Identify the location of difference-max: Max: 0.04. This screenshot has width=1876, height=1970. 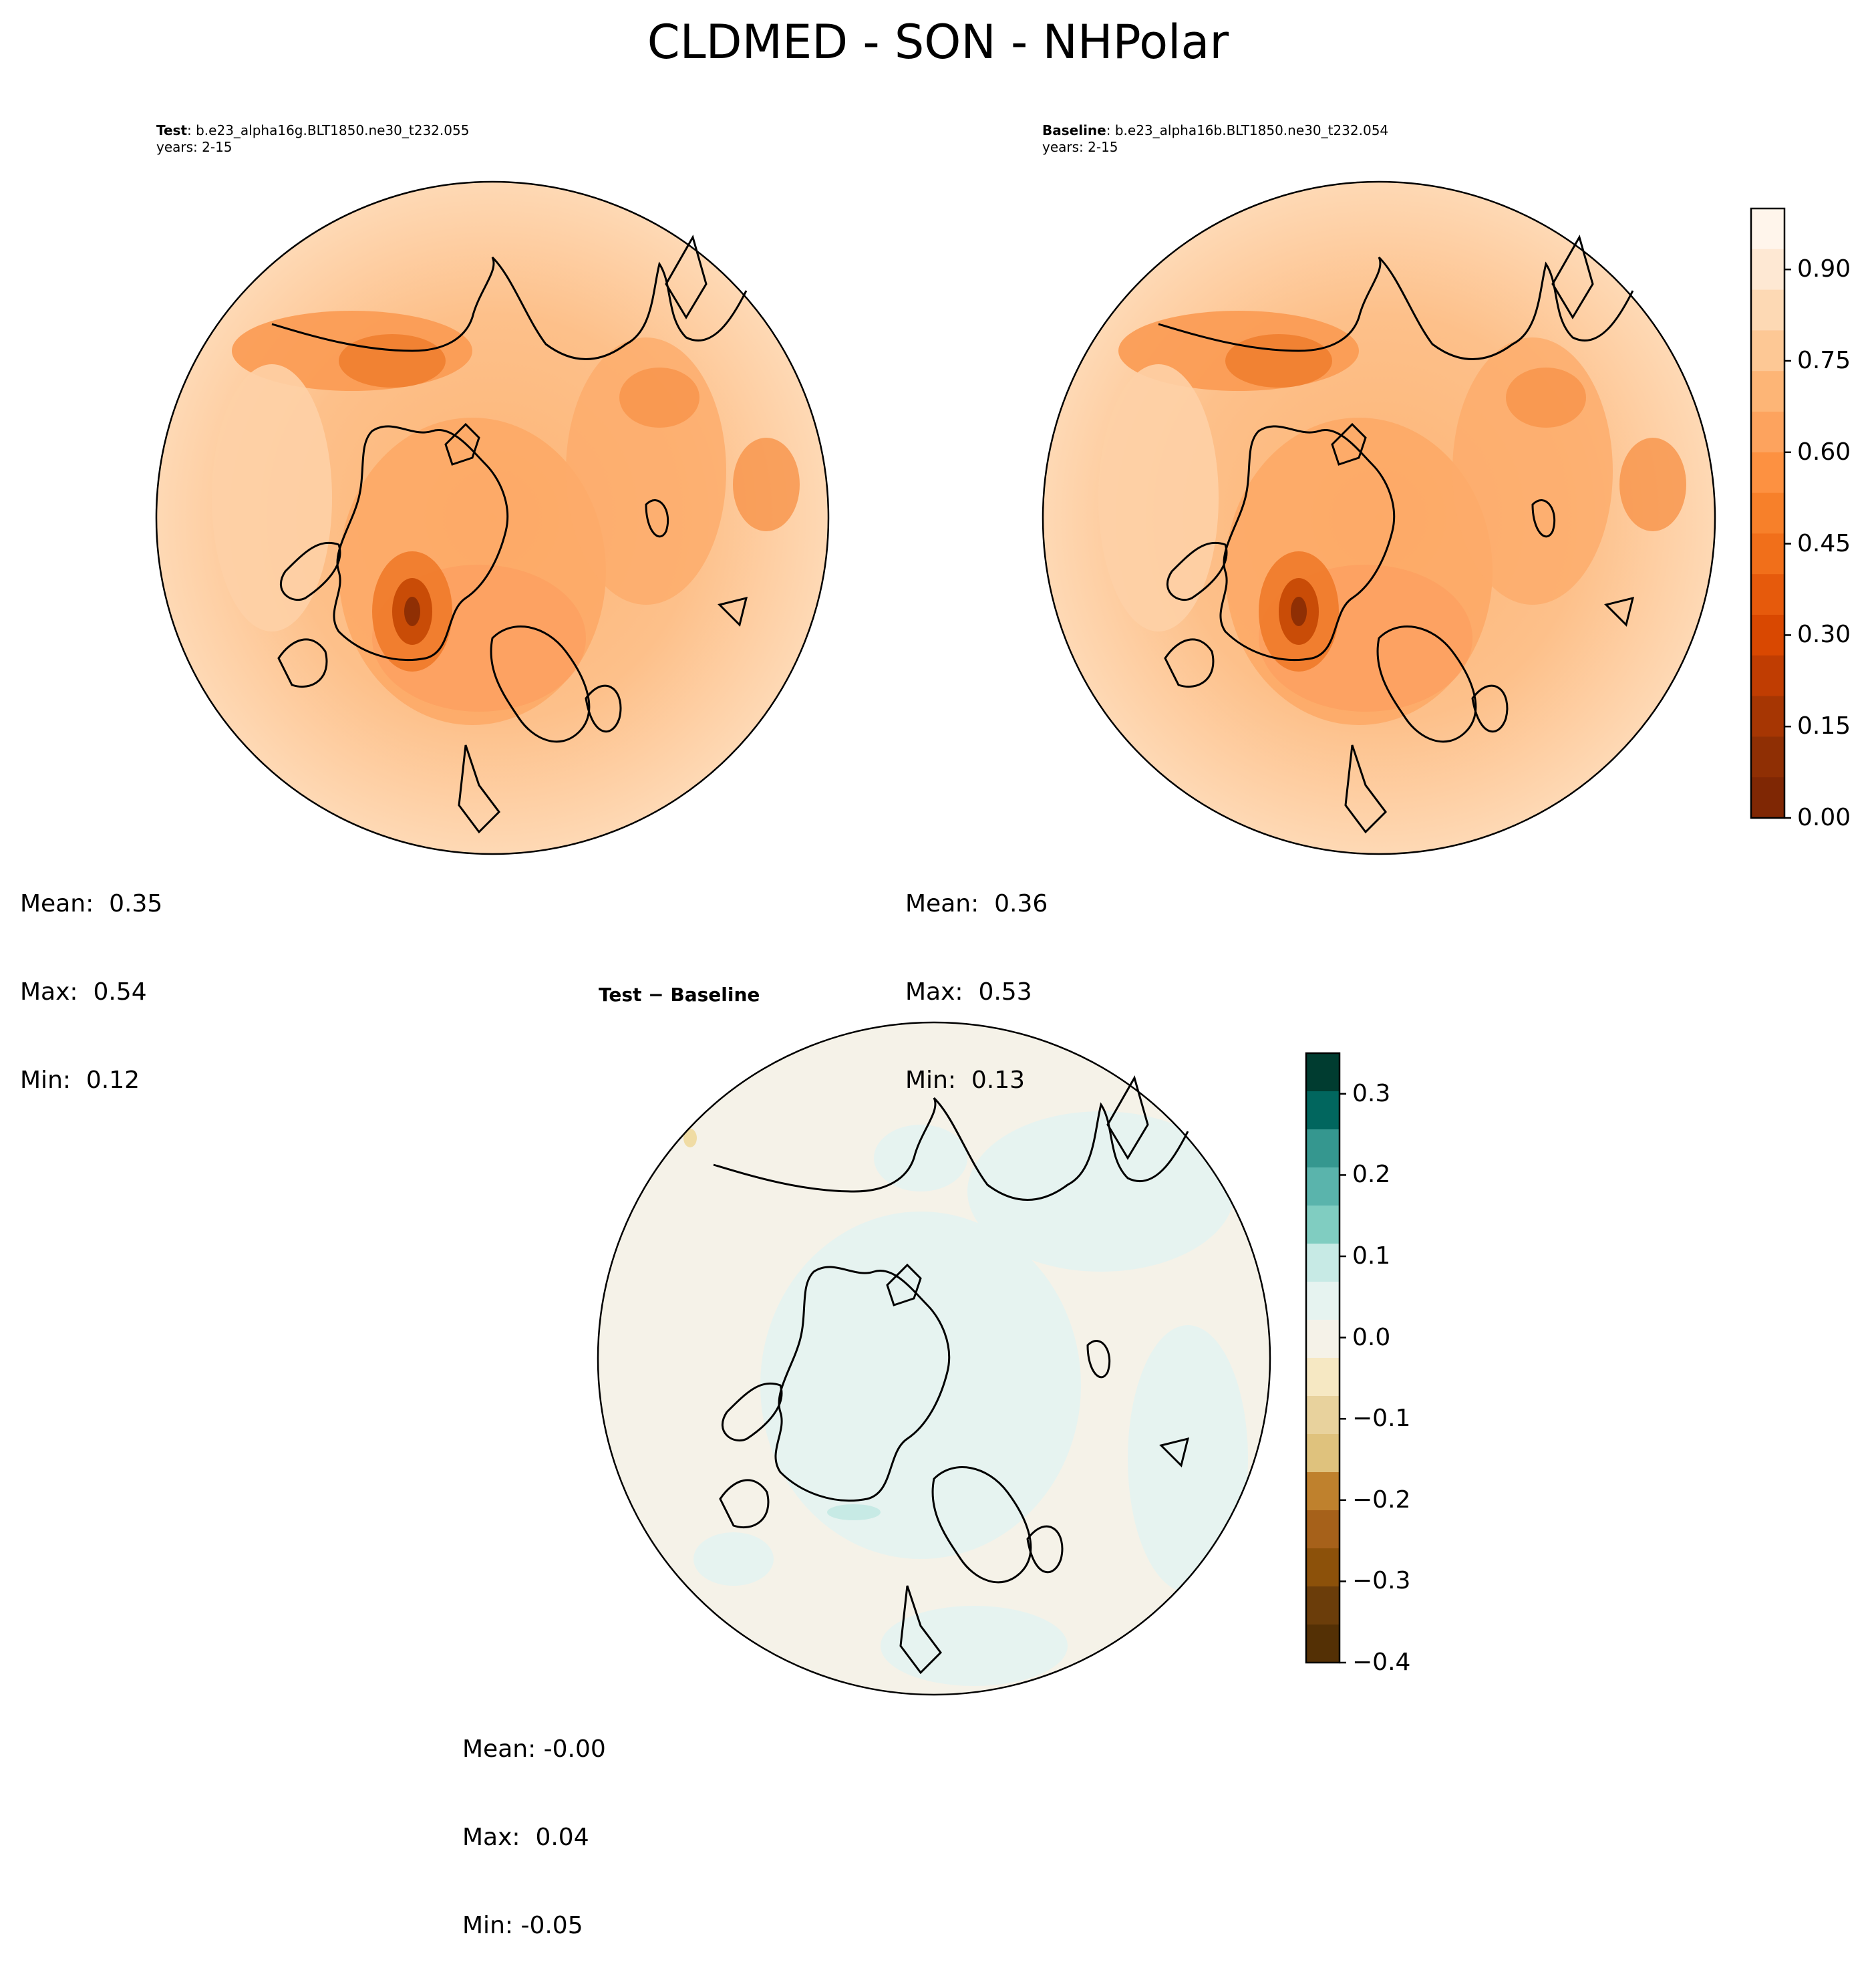
(525, 1837).